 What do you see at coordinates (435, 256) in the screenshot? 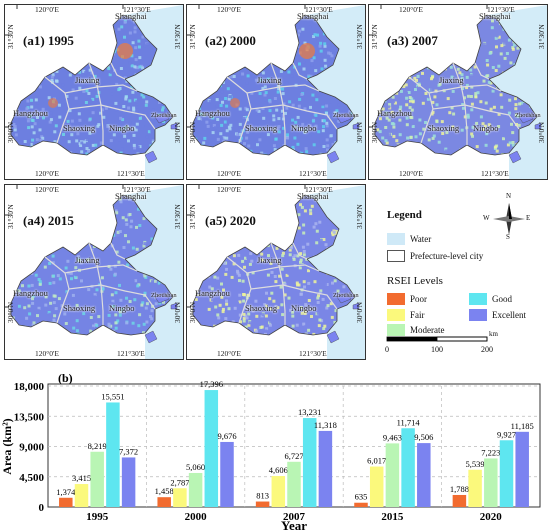
I see `legend-boundary: Prefecture-level city` at bounding box center [435, 256].